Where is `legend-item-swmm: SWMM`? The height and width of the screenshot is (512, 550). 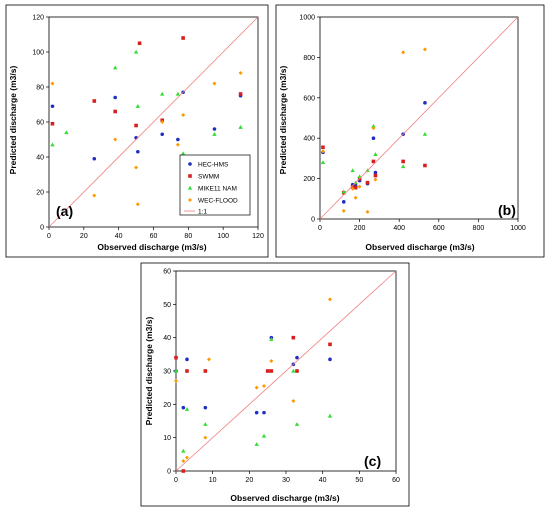 legend-item-swmm: SWMM is located at coordinates (203, 177).